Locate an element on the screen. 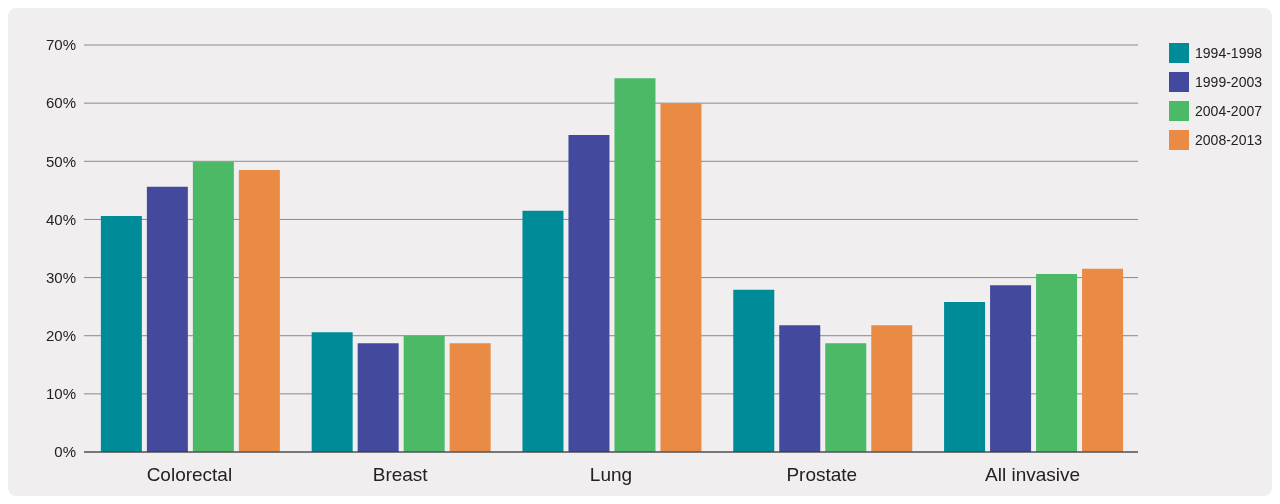 The height and width of the screenshot is (504, 1280). y-tick-label: 50% is located at coordinates (60, 161).